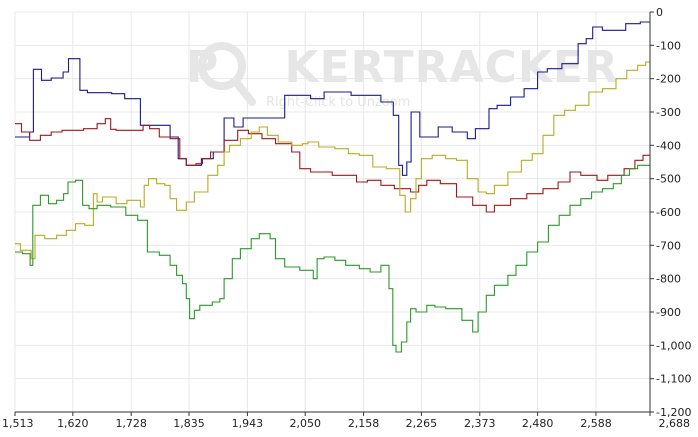 The height and width of the screenshot is (437, 698). What do you see at coordinates (73, 423) in the screenshot?
I see `x-tick-label: 1,620` at bounding box center [73, 423].